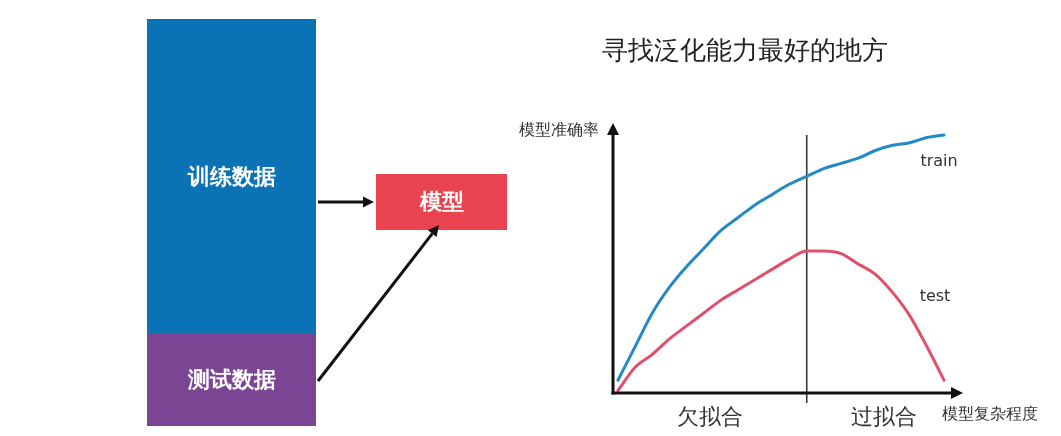 The image size is (1061, 436). Describe the element at coordinates (990, 414) in the screenshot. I see `x-axis-title: 模型复杂程度` at that location.